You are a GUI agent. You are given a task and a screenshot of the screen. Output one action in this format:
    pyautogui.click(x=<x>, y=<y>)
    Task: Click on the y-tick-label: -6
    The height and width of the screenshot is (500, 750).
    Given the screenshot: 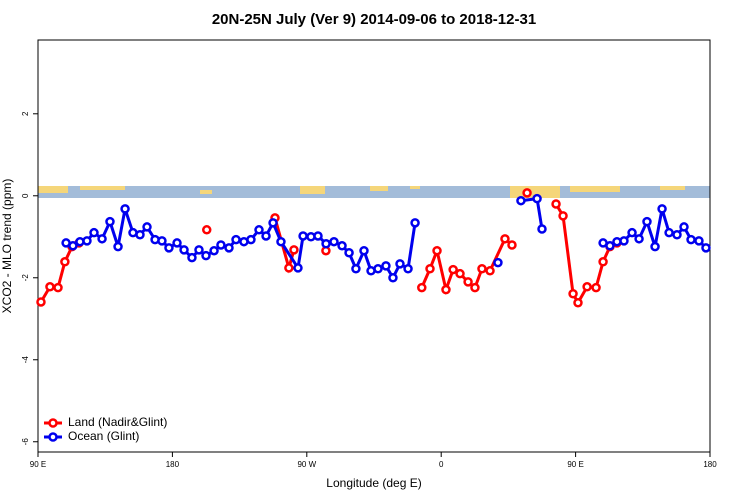 What is the action you would take?
    pyautogui.click(x=25, y=442)
    